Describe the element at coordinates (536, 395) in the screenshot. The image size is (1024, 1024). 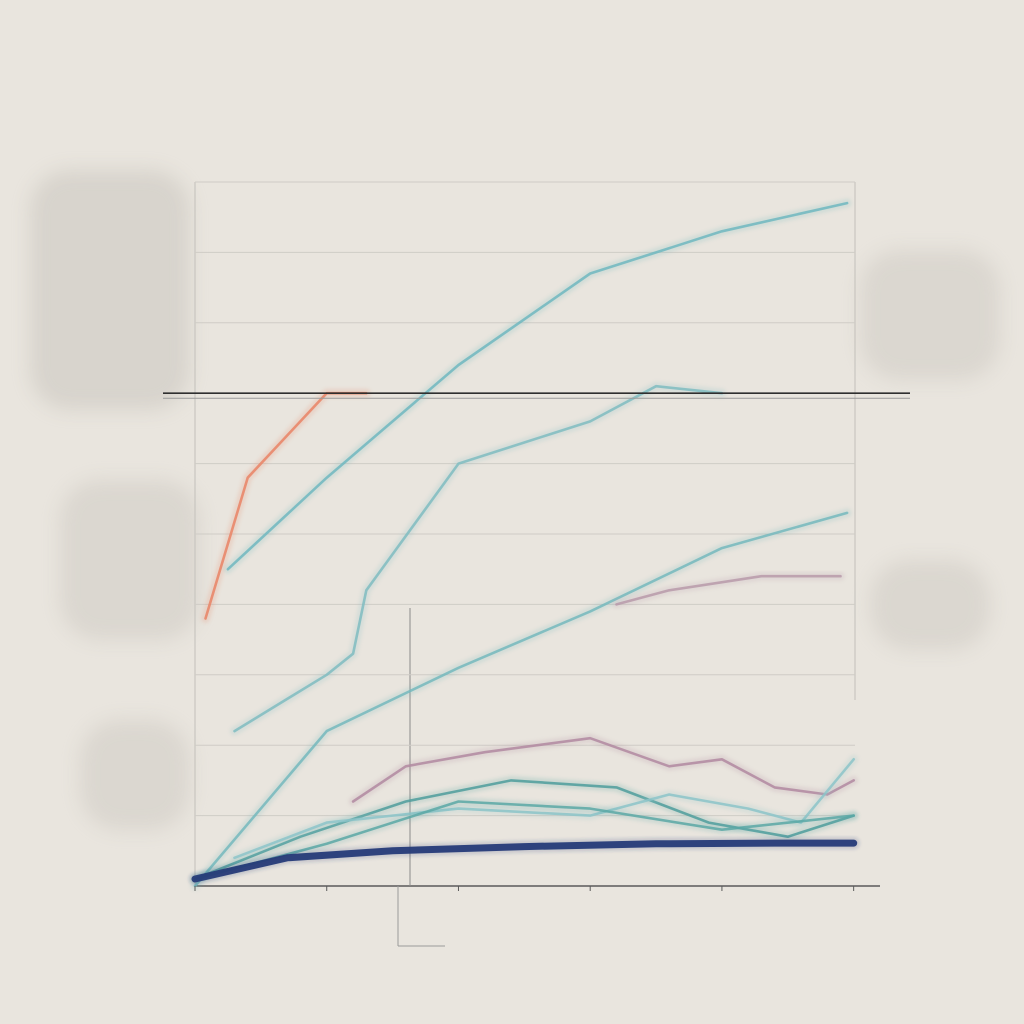
I see `reference-line-group` at that location.